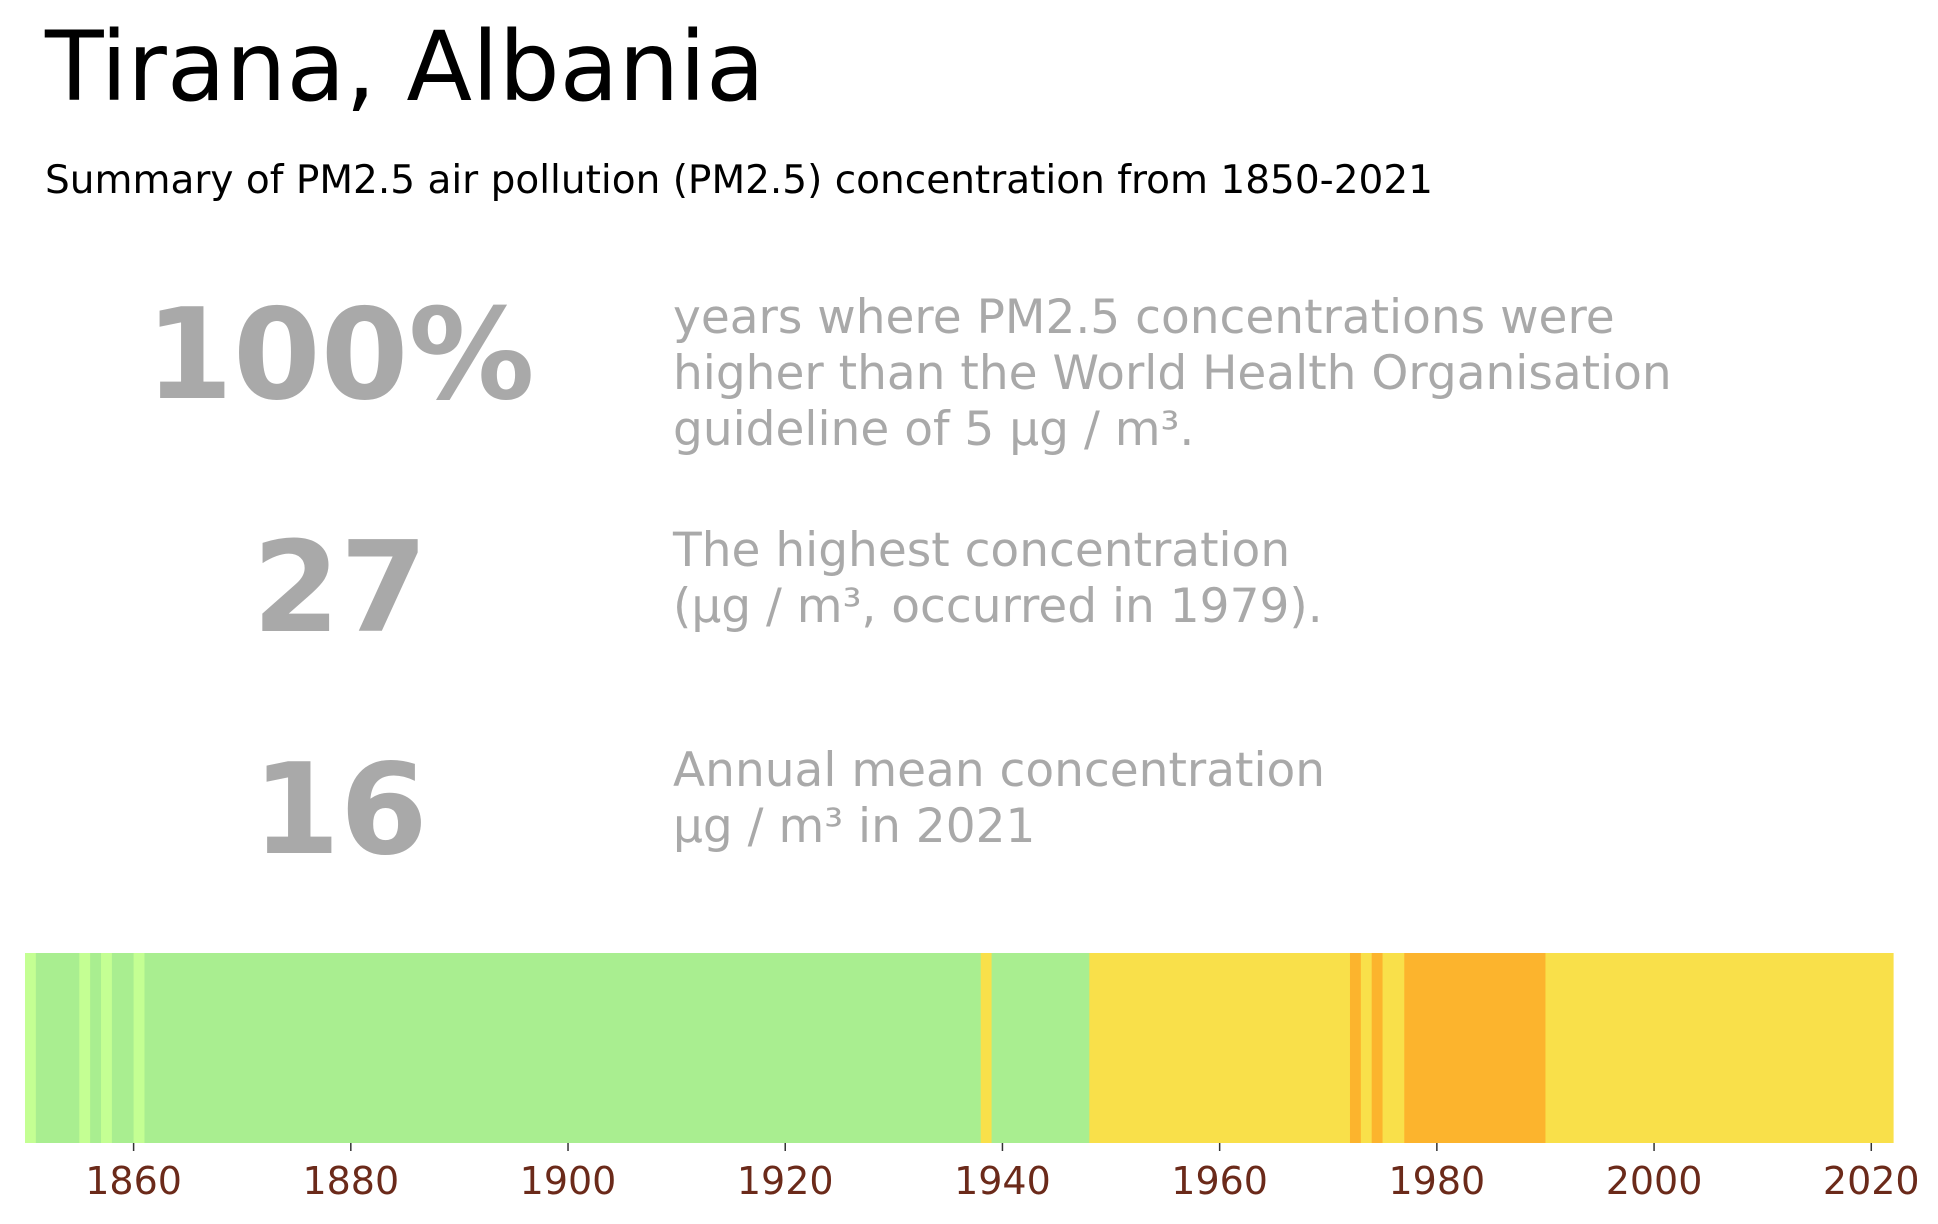 The height and width of the screenshot is (1224, 1938). I want to click on stat-value-annual-mean: 16, so click(340, 809).